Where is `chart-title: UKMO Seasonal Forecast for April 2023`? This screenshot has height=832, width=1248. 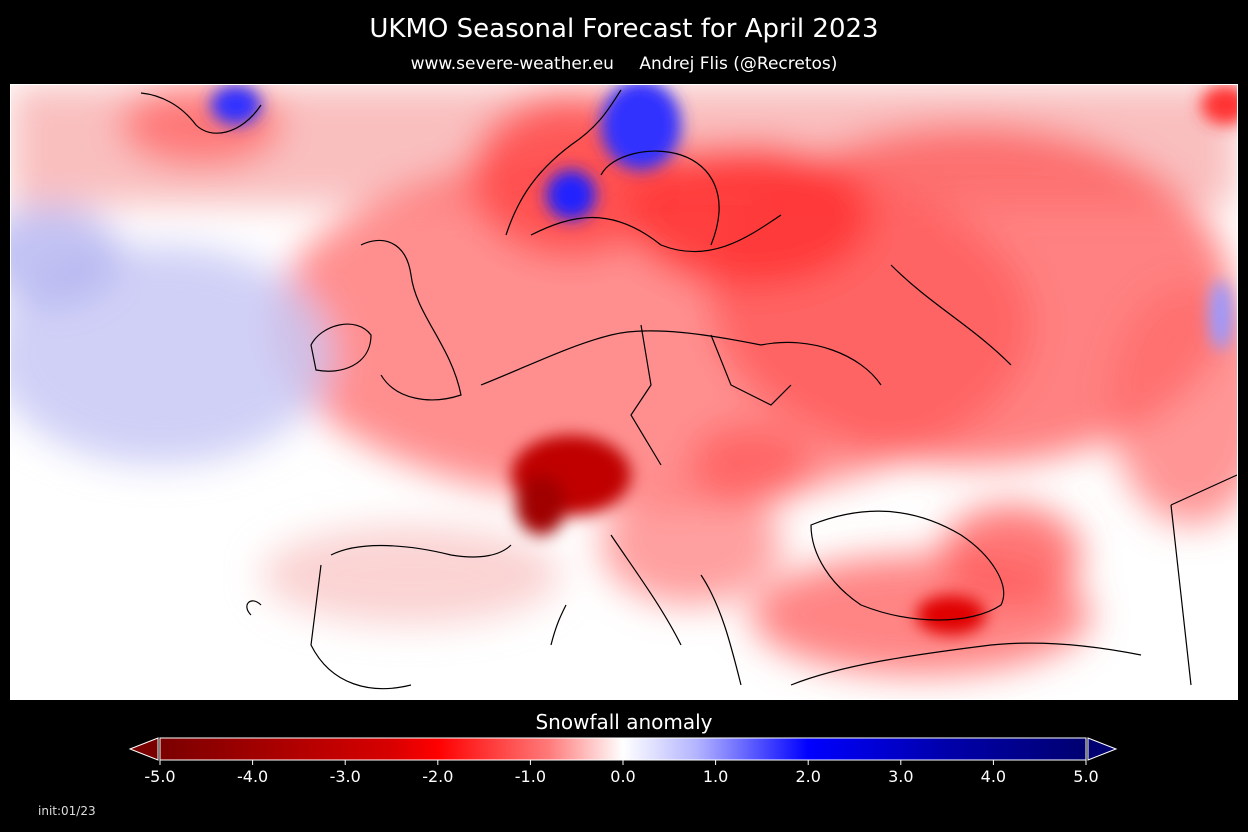
chart-title: UKMO Seasonal Forecast for April 2023 is located at coordinates (624, 29).